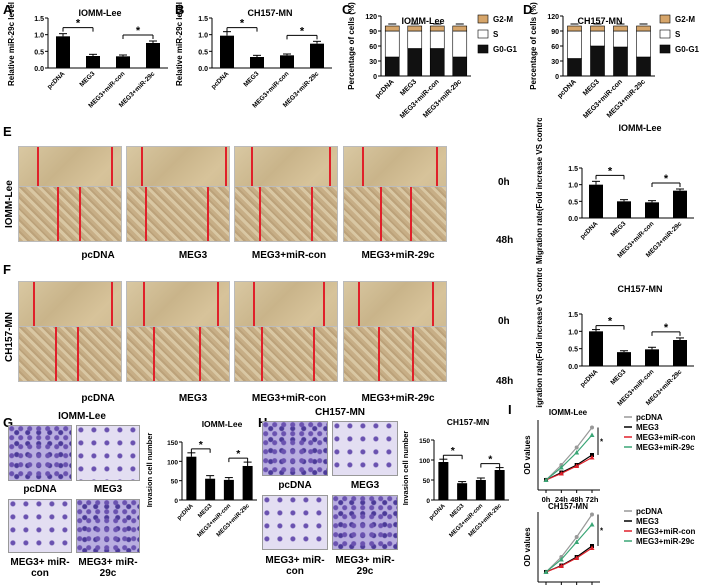  I want to click on g-photo-mir29c, so click(108, 526).